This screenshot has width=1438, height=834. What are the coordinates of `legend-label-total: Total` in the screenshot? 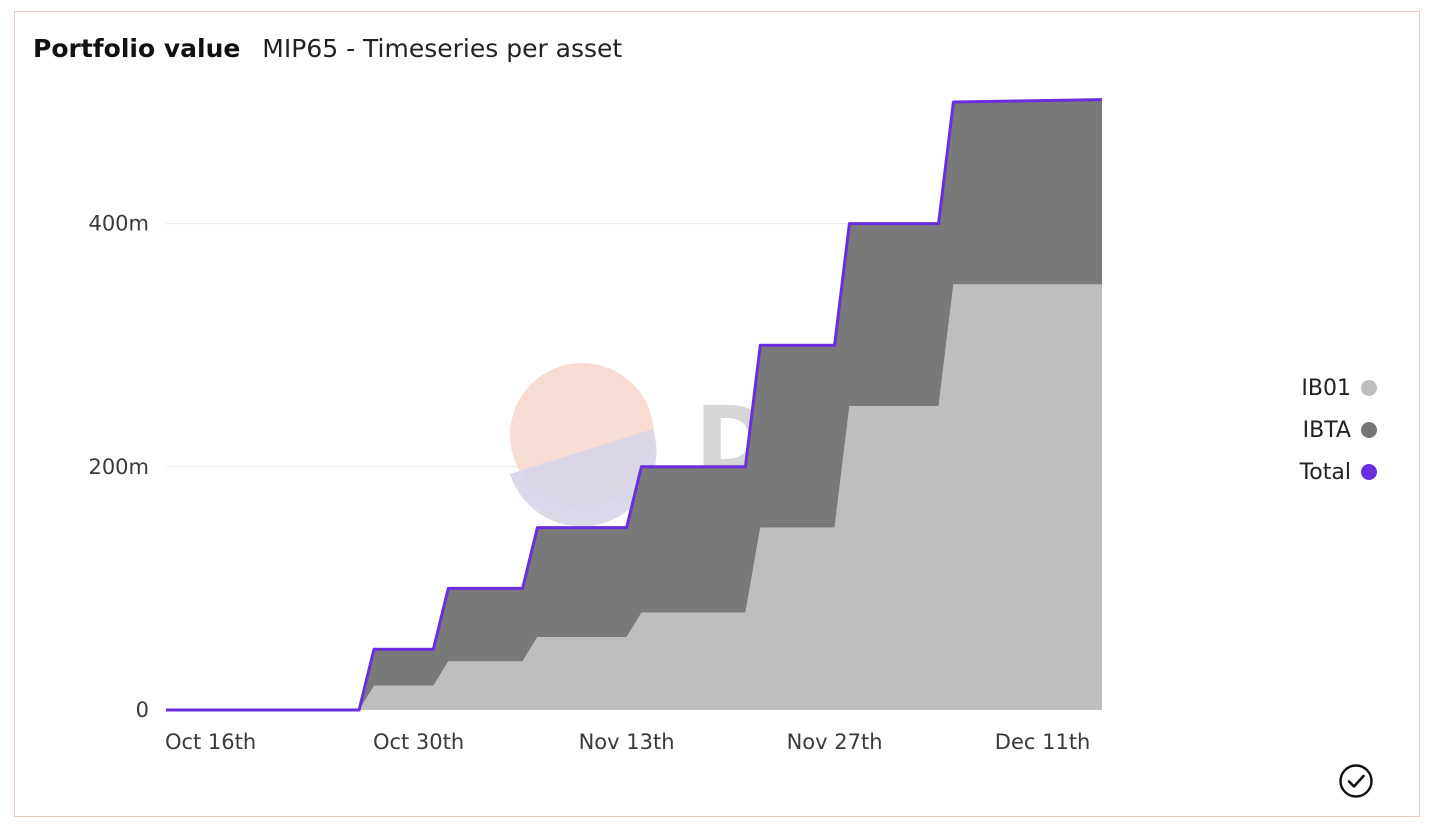 It's located at (1325, 472).